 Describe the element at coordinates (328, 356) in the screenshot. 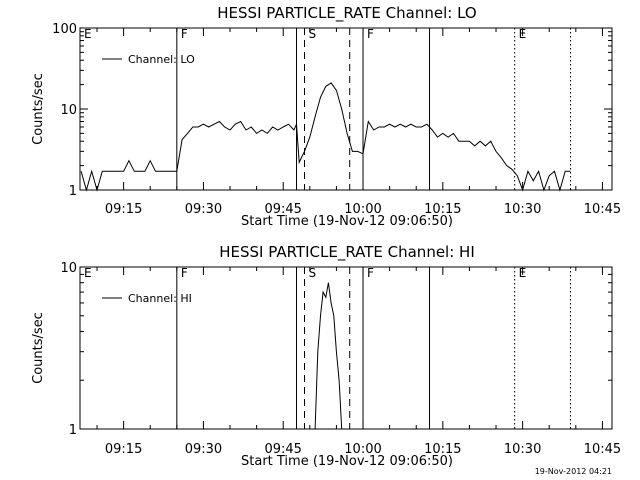

I see `series-line-hi` at that location.